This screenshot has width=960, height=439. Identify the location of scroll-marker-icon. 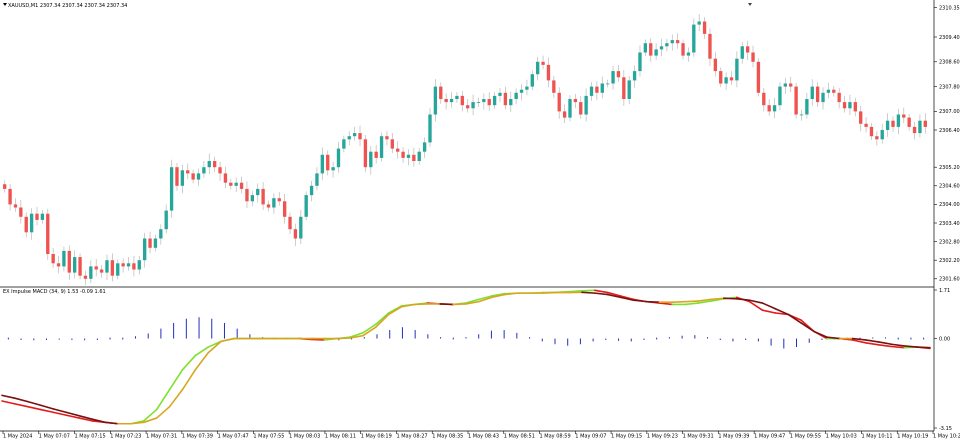
(750, 4).